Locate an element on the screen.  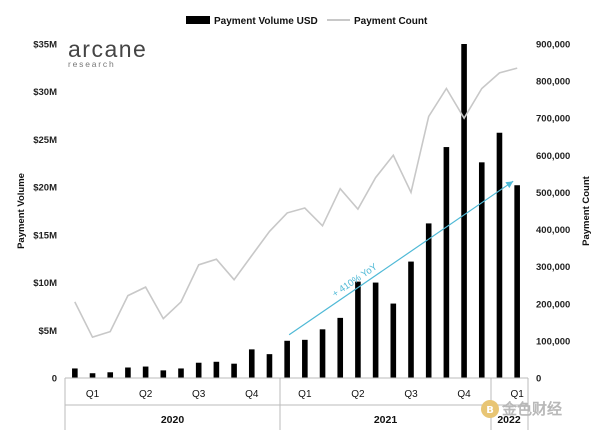
y-right-tick-label: 200,000 is located at coordinates (553, 304).